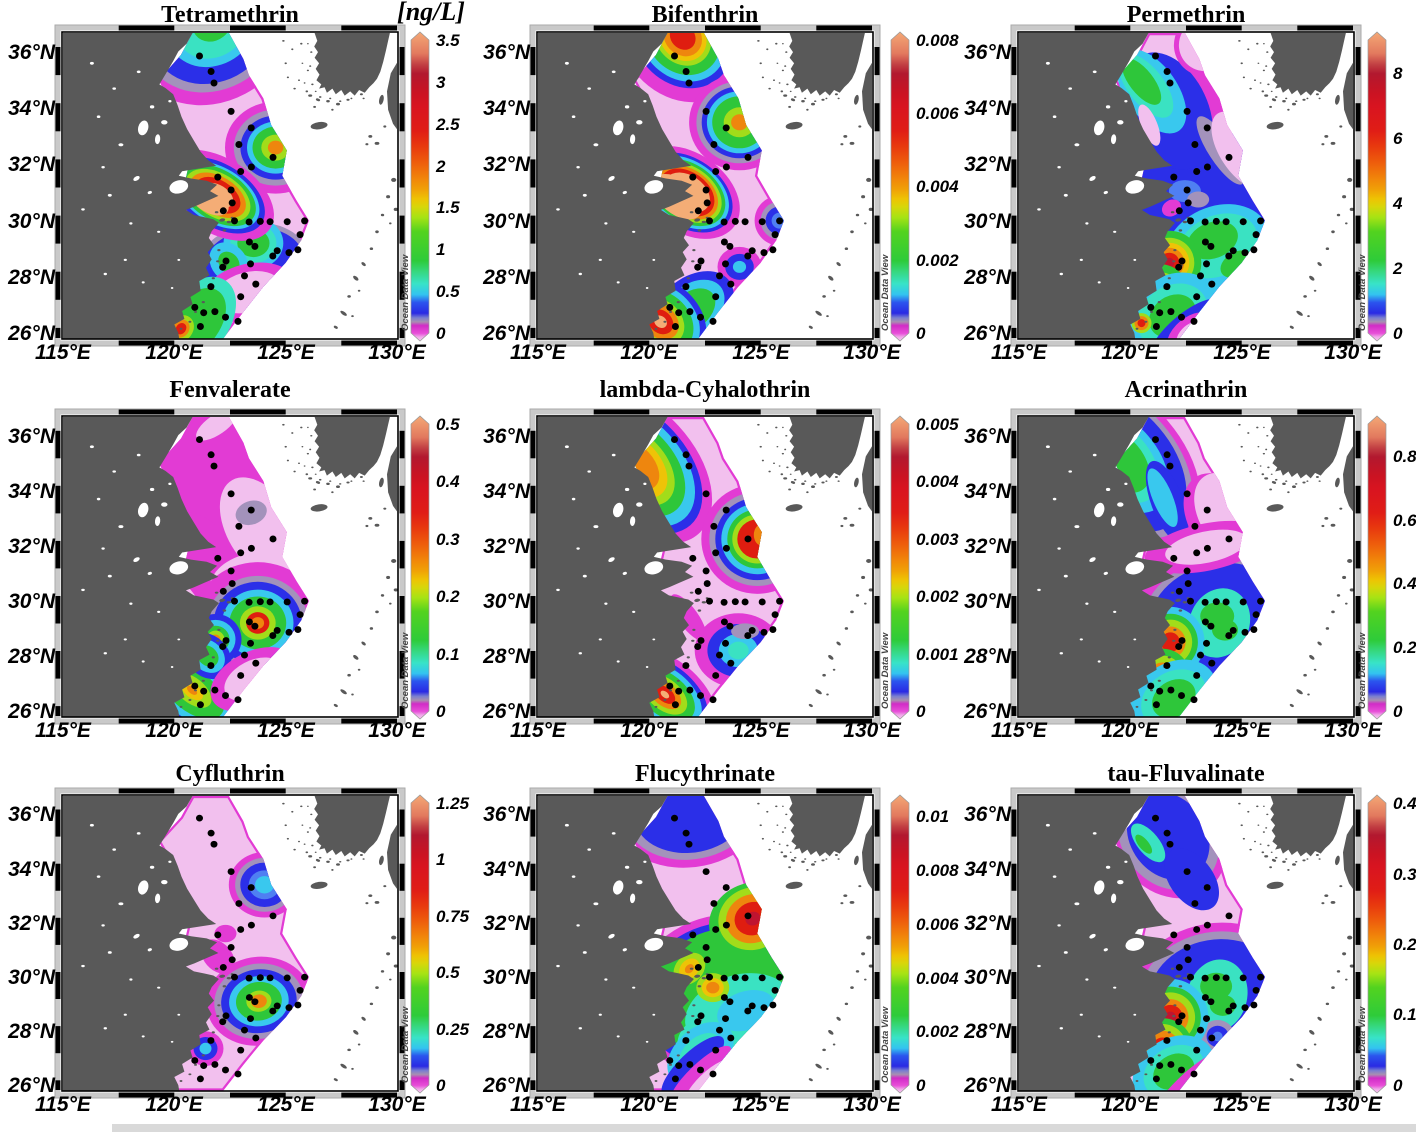 This screenshot has width=1416, height=1132. What do you see at coordinates (1404, 456) in the screenshot?
I see `svg-text: 0.8` at bounding box center [1404, 456].